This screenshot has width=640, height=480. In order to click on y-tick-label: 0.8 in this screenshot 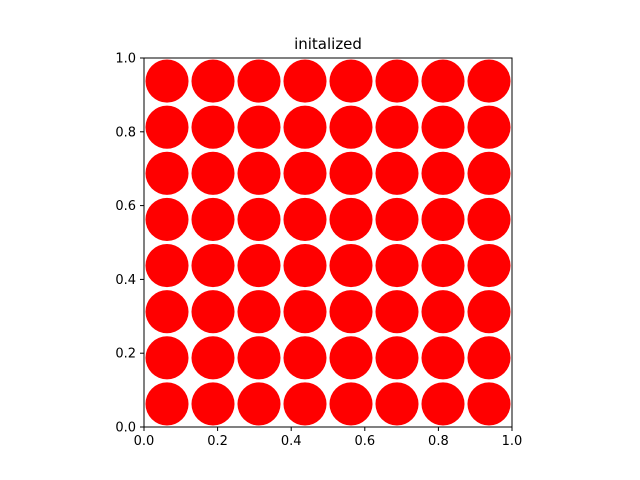, I will do `click(125, 132)`.